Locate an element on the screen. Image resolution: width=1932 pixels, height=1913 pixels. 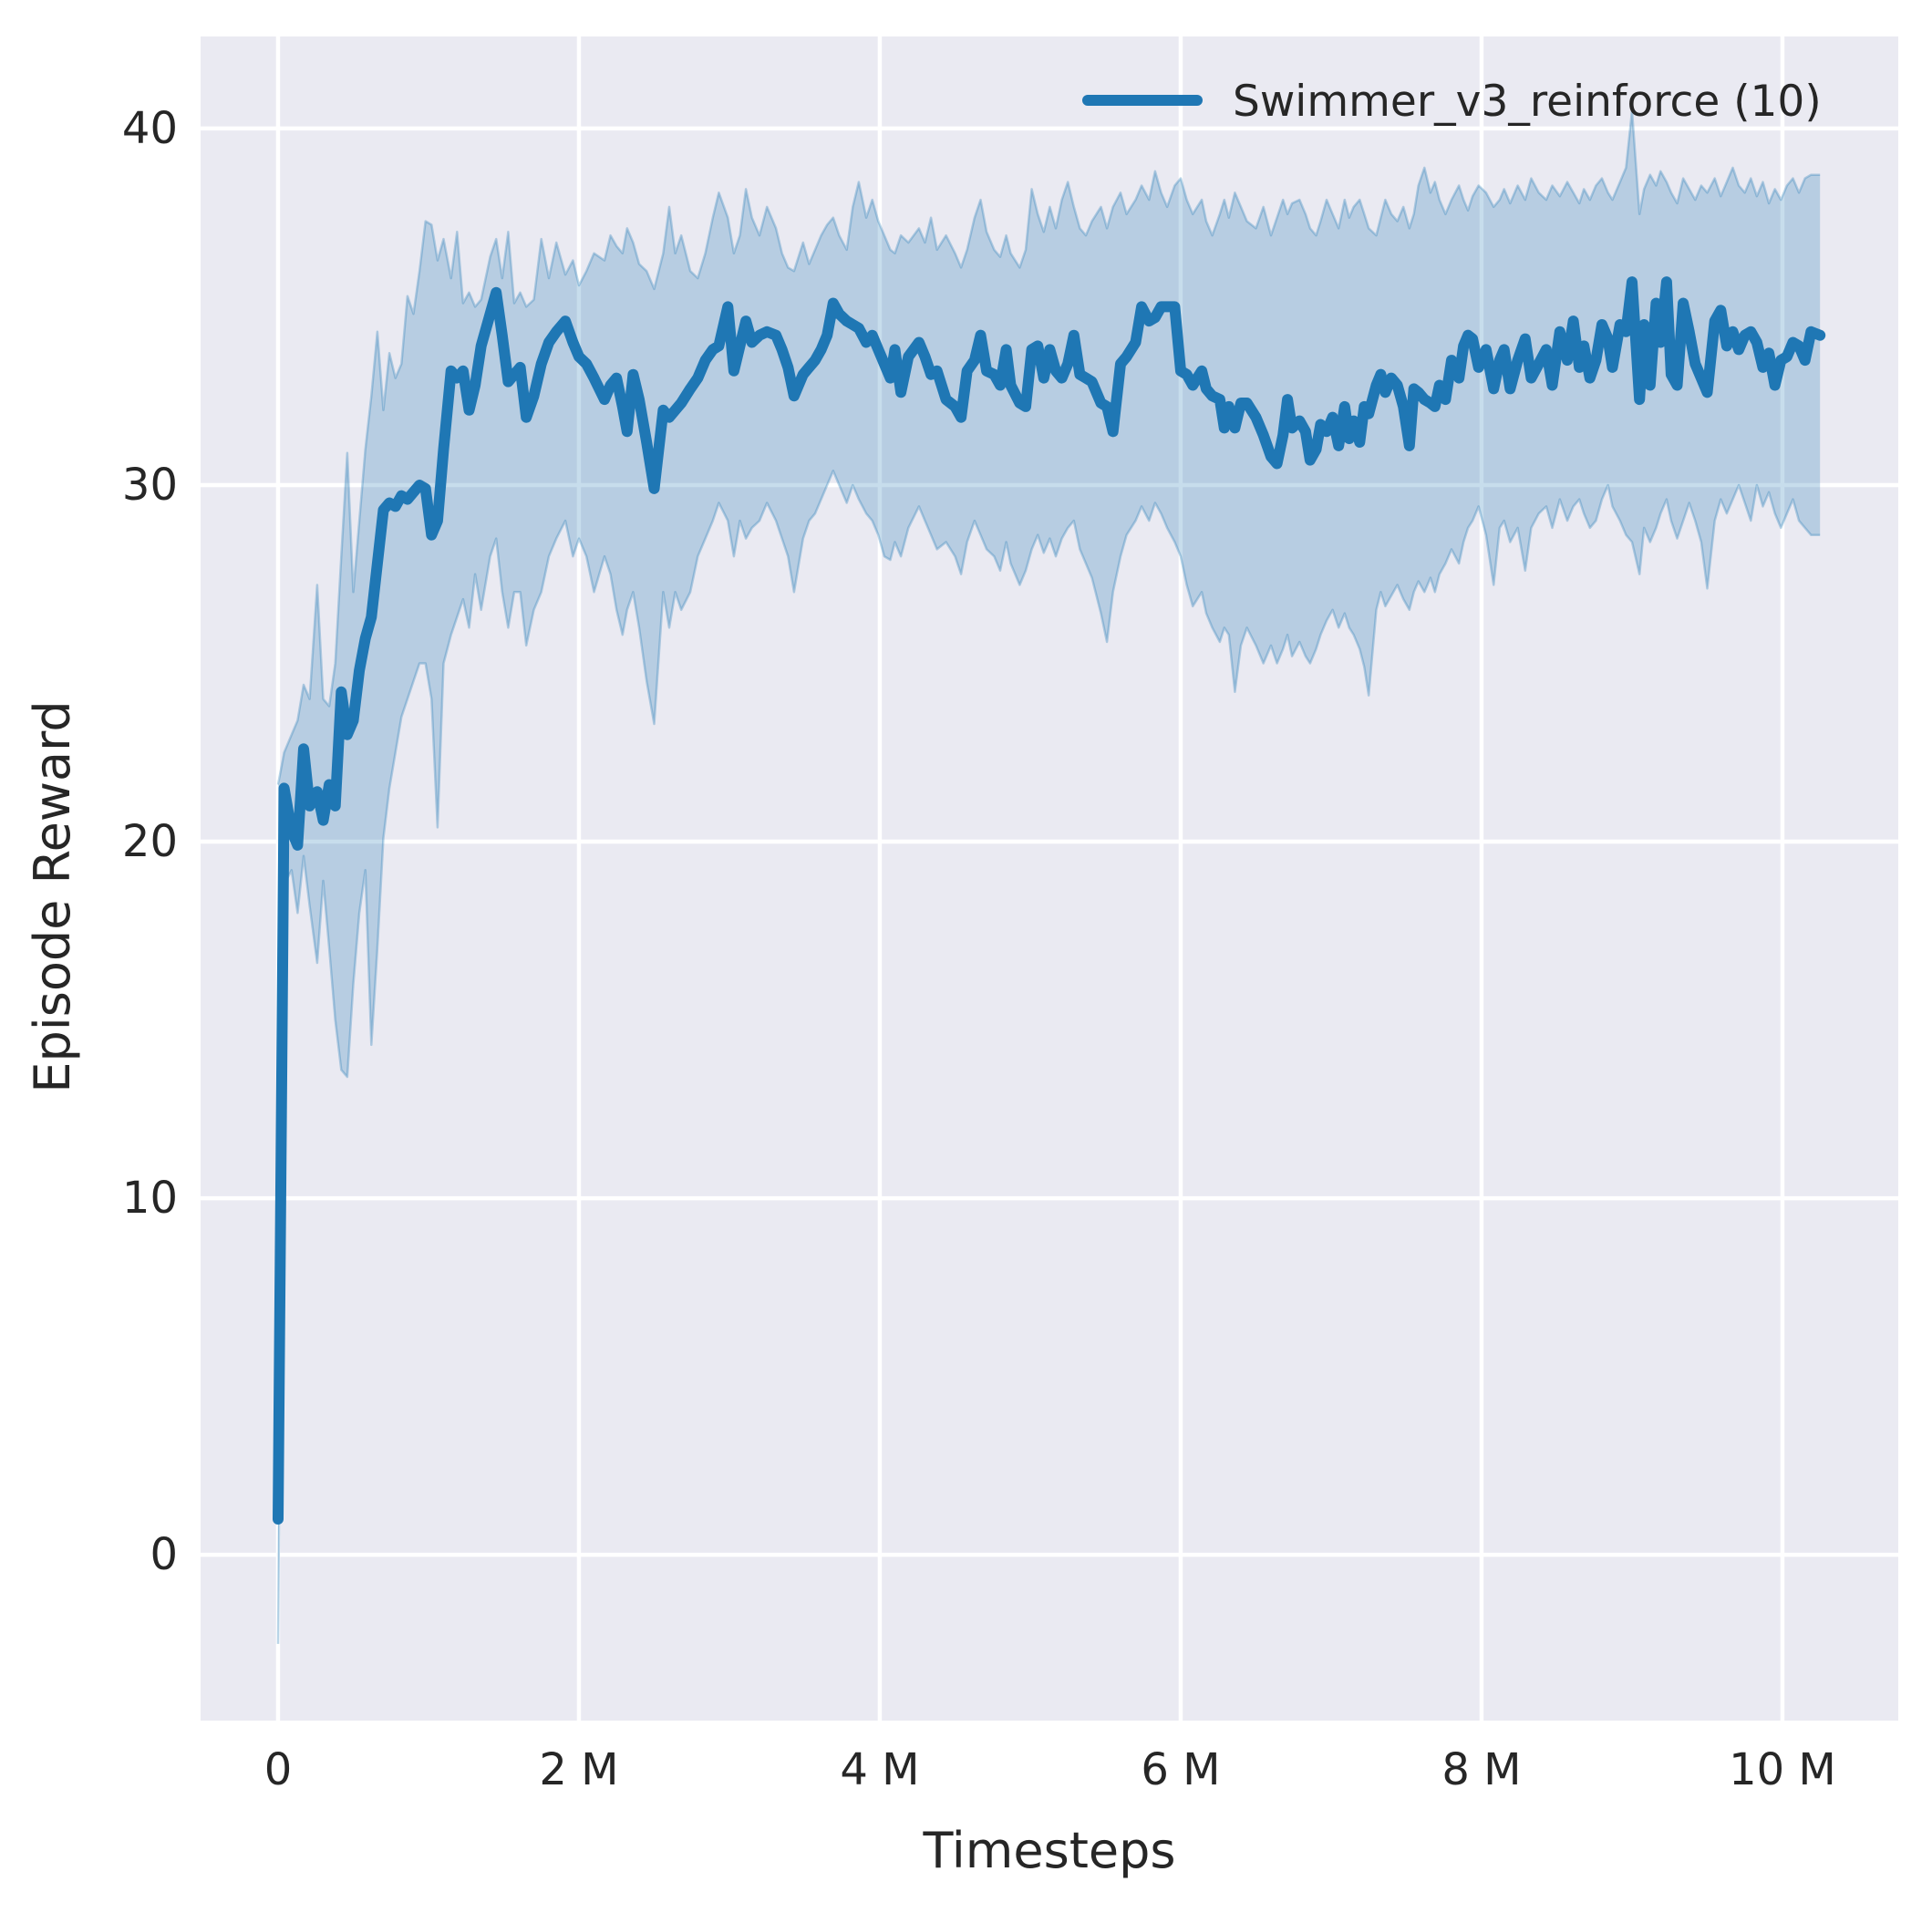
y-tick-label: 0 is located at coordinates (164, 1555).